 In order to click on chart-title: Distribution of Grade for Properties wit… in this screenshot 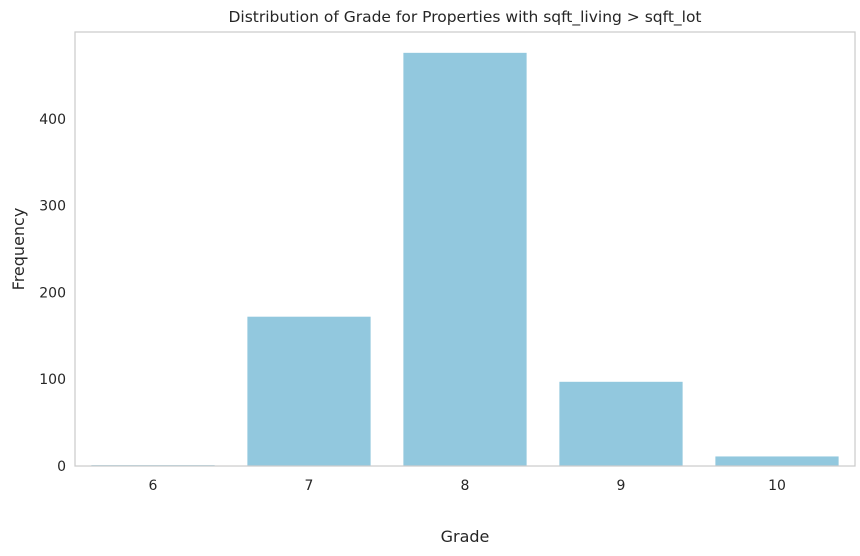, I will do `click(464, 17)`.